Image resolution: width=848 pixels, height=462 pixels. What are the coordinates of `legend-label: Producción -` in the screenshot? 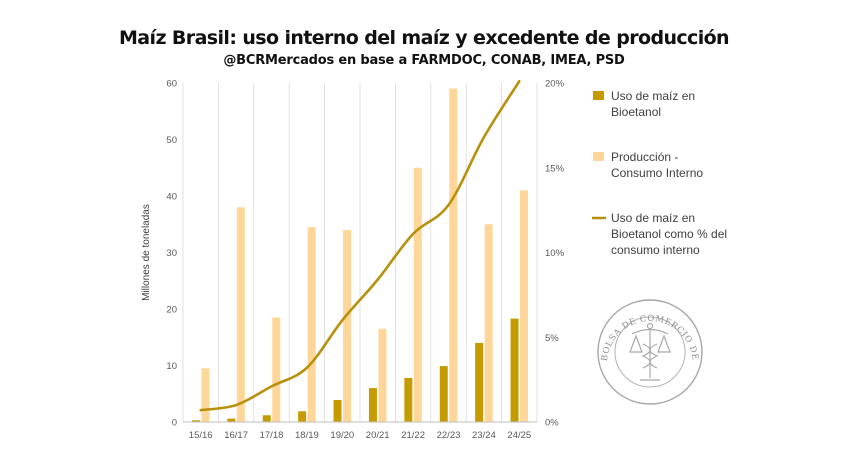 It's located at (644, 157).